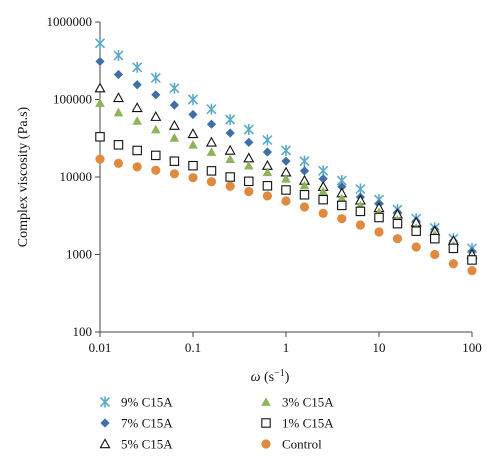 Image resolution: width=500 pixels, height=465 pixels. I want to click on legend-label: 1% C15A, so click(308, 423).